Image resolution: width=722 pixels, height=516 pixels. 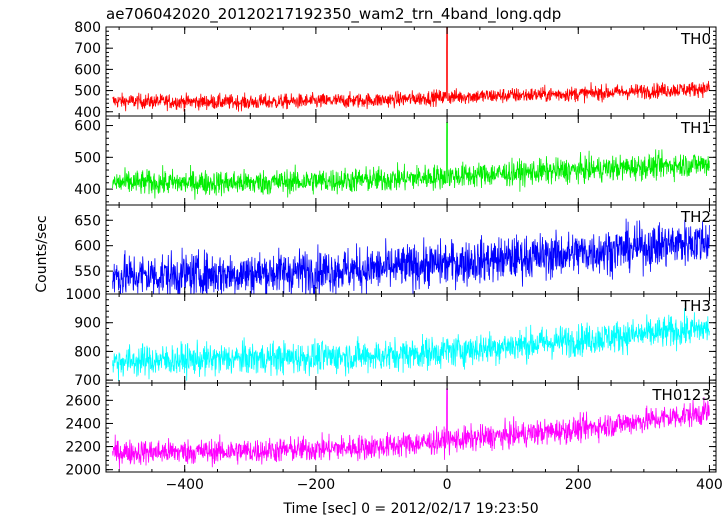 What do you see at coordinates (695, 217) in the screenshot?
I see `panel-label: TH2` at bounding box center [695, 217].